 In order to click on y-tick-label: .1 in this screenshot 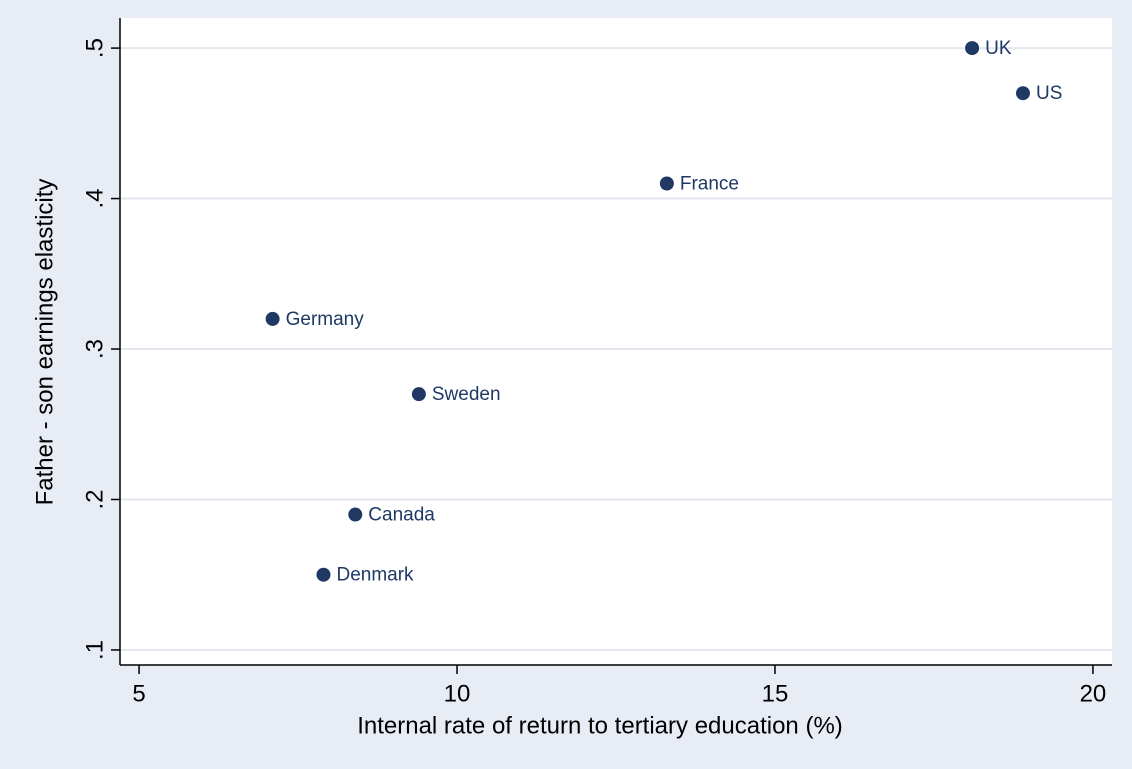, I will do `click(94, 650)`.